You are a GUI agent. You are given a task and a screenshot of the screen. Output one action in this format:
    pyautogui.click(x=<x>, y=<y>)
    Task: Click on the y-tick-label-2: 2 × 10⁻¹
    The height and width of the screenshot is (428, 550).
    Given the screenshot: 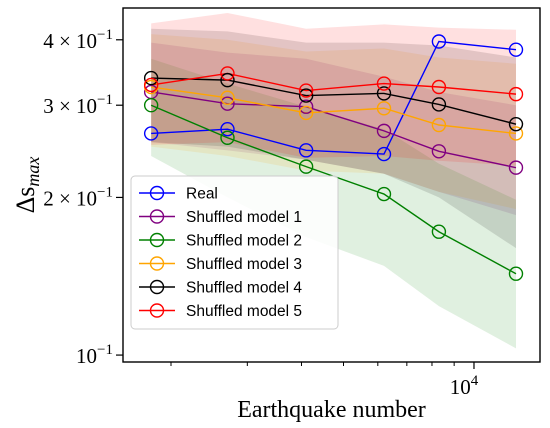 What is the action you would take?
    pyautogui.click(x=78, y=197)
    